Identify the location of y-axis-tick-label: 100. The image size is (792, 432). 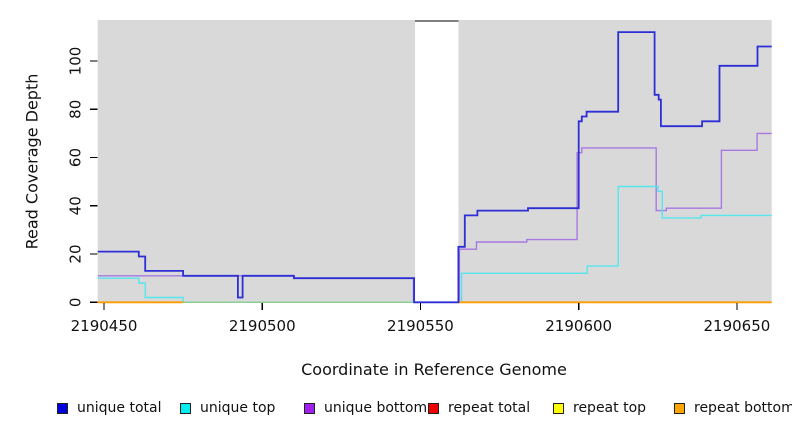
(76, 61).